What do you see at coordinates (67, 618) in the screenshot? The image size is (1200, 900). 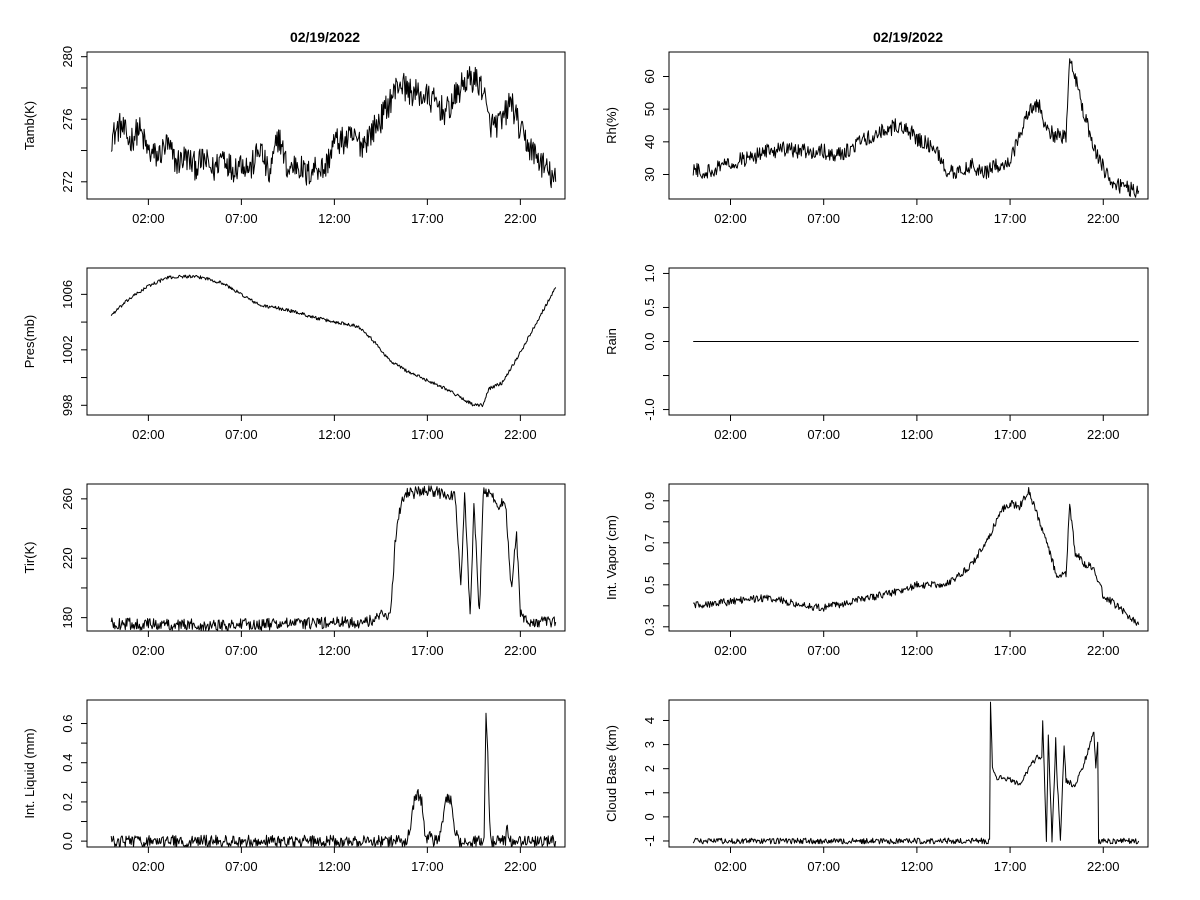 I see `y-tick-label: 180` at bounding box center [67, 618].